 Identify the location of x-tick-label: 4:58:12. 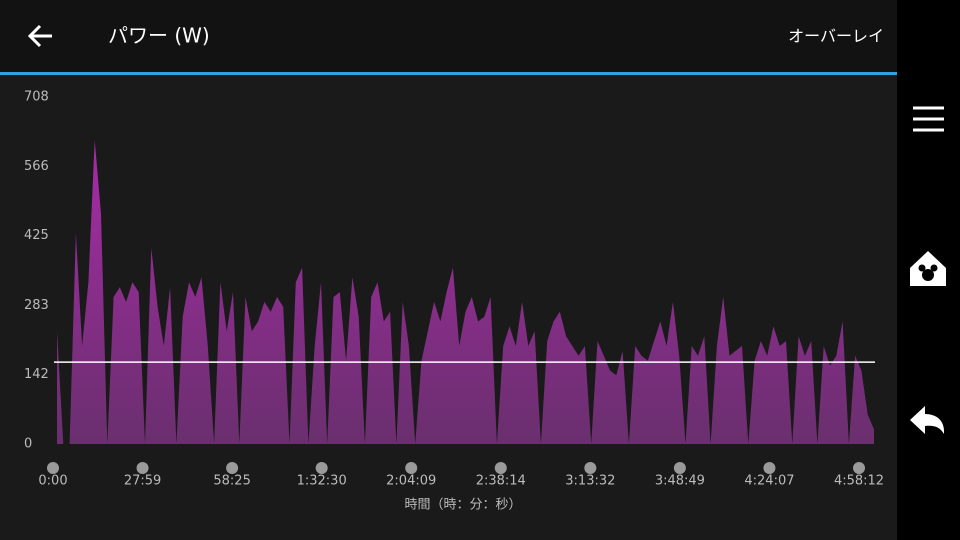
(859, 481).